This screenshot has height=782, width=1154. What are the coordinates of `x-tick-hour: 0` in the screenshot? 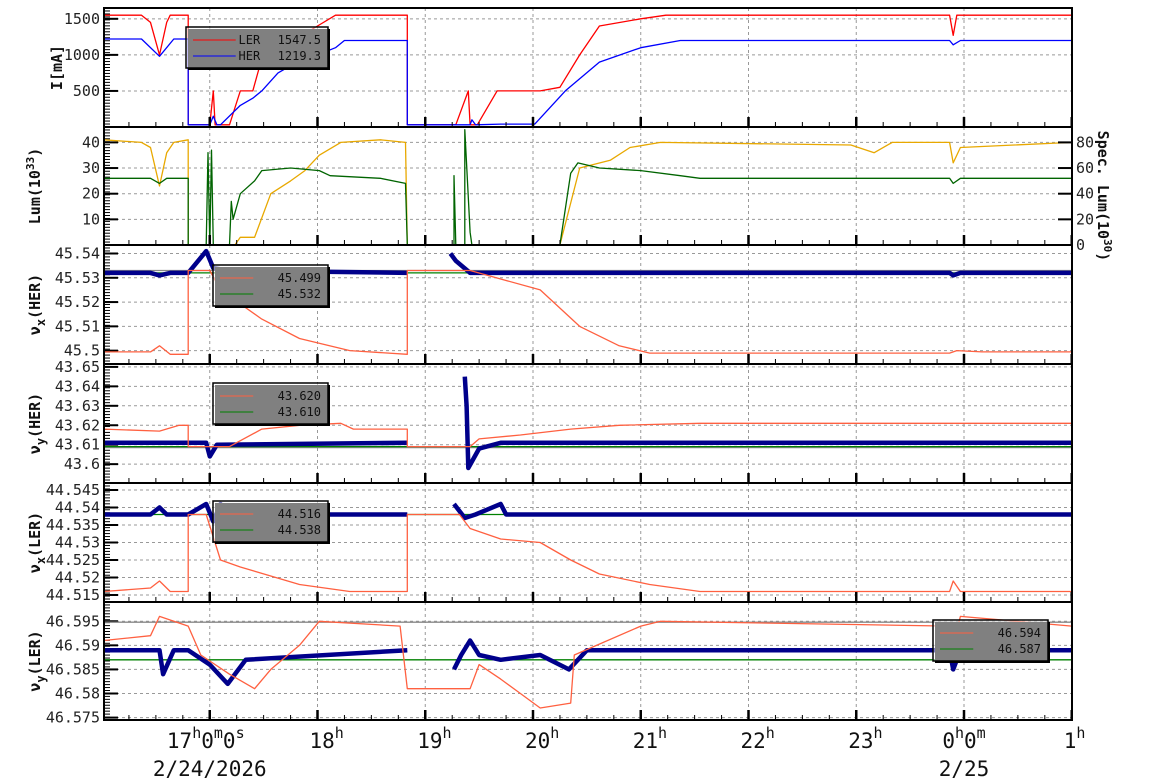 It's located at (948, 741).